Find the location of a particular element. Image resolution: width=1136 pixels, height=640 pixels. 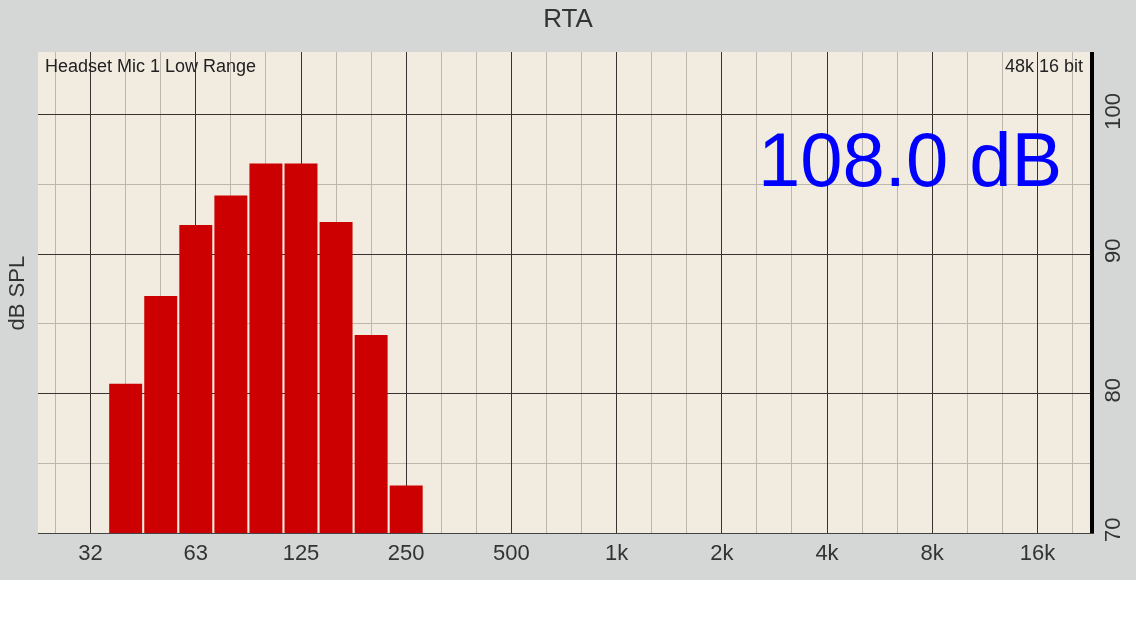

annotation: 48k 16 bit is located at coordinates (1044, 66).